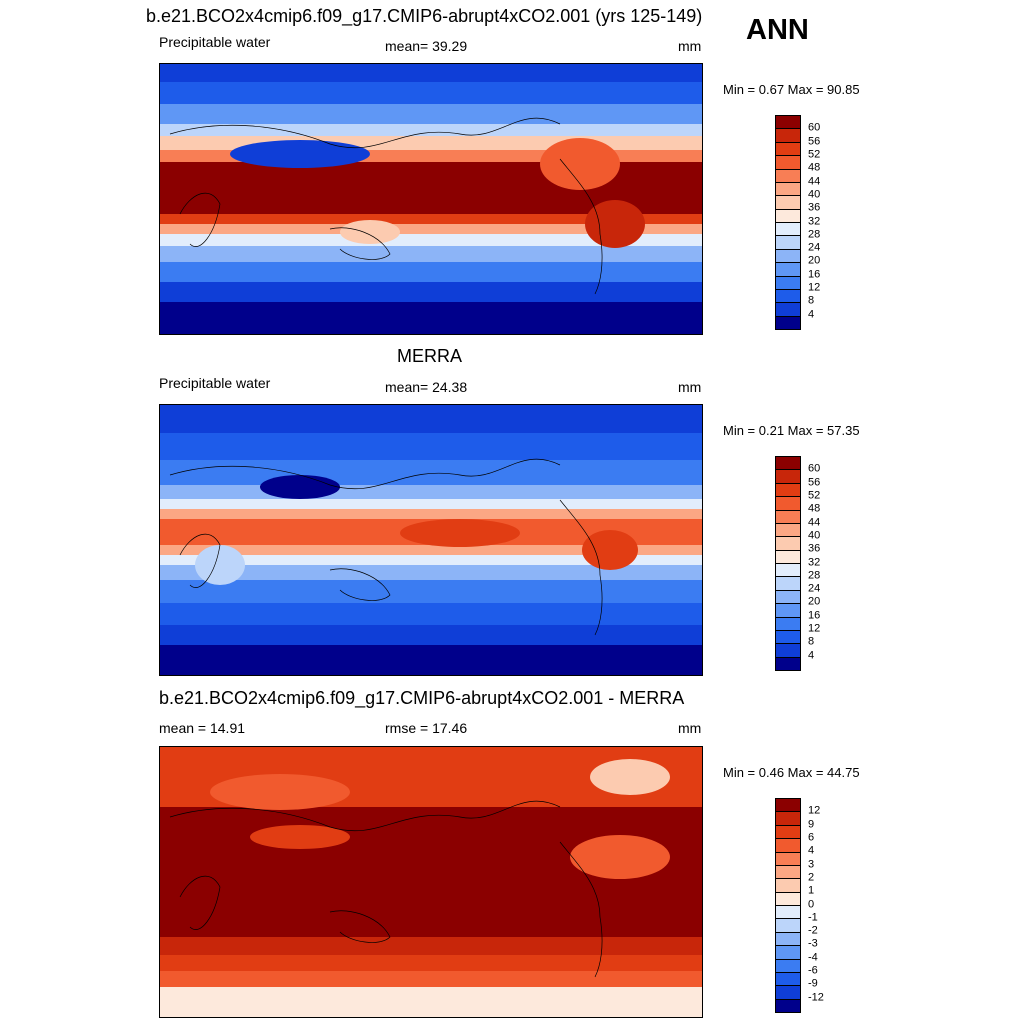 Image resolution: width=1024 pixels, height=1024 pixels. I want to click on colorbar-tick-label: -9, so click(813, 983).